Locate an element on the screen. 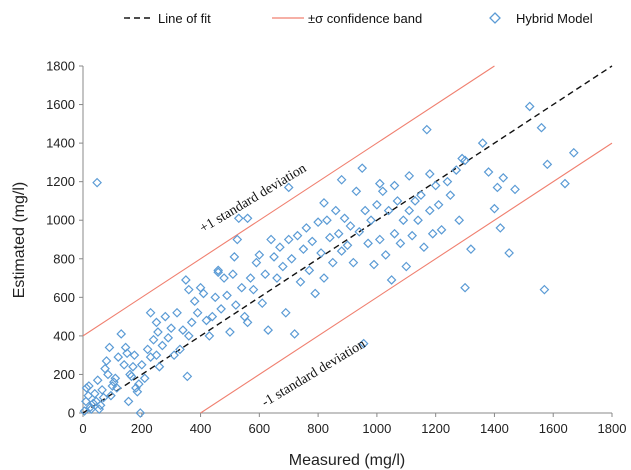 This screenshot has height=470, width=631. x-tick-label: 1600 is located at coordinates (553, 428).